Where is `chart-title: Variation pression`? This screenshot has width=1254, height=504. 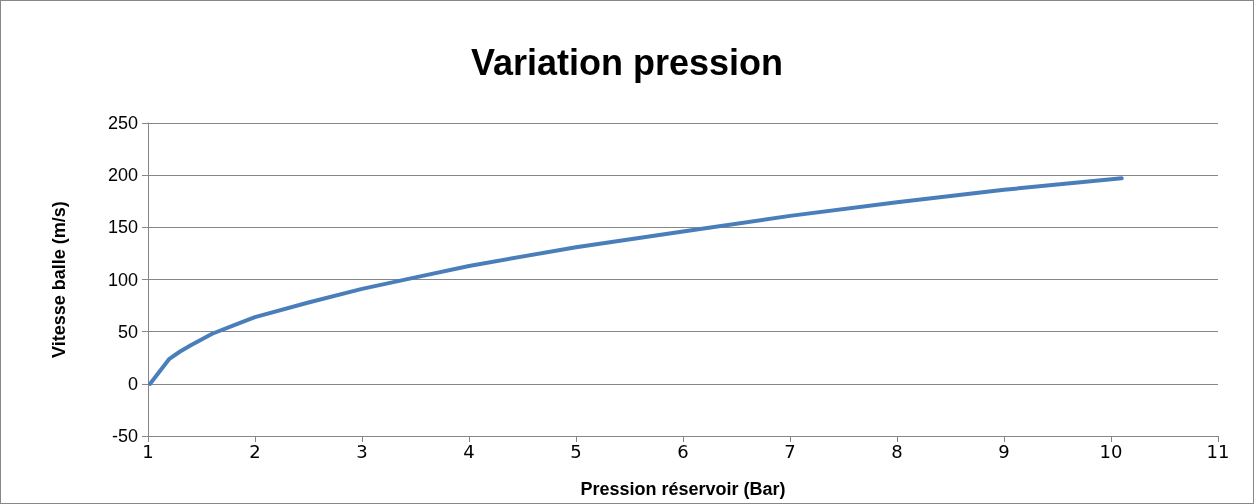
chart-title: Variation pression is located at coordinates (627, 62).